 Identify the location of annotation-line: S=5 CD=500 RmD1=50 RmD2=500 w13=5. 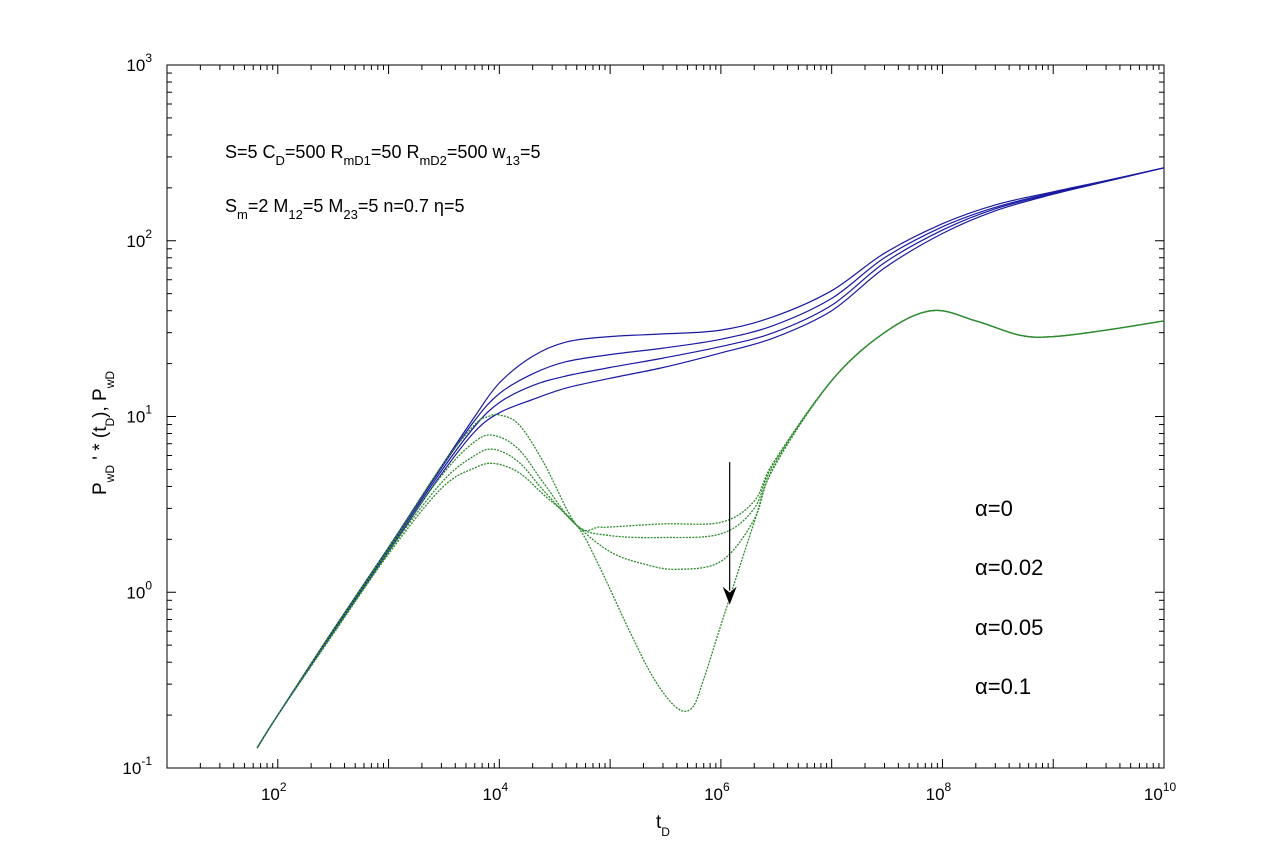
(382, 155).